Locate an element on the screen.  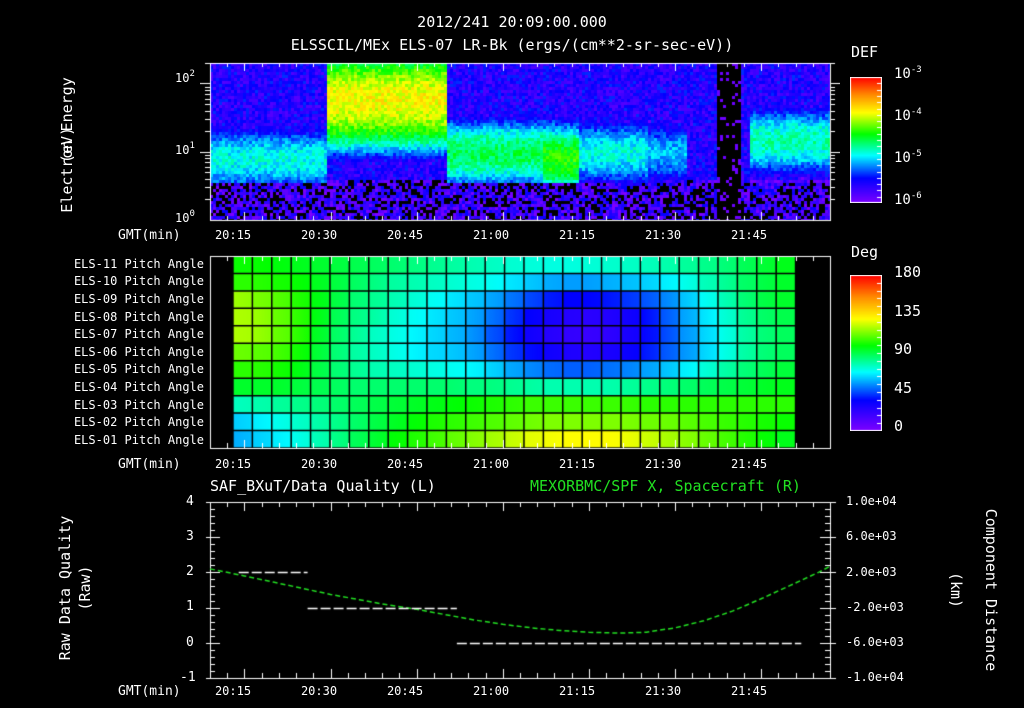
pitch-row-label: ELS-01 Pitch Angle is located at coordinates (138, 440).